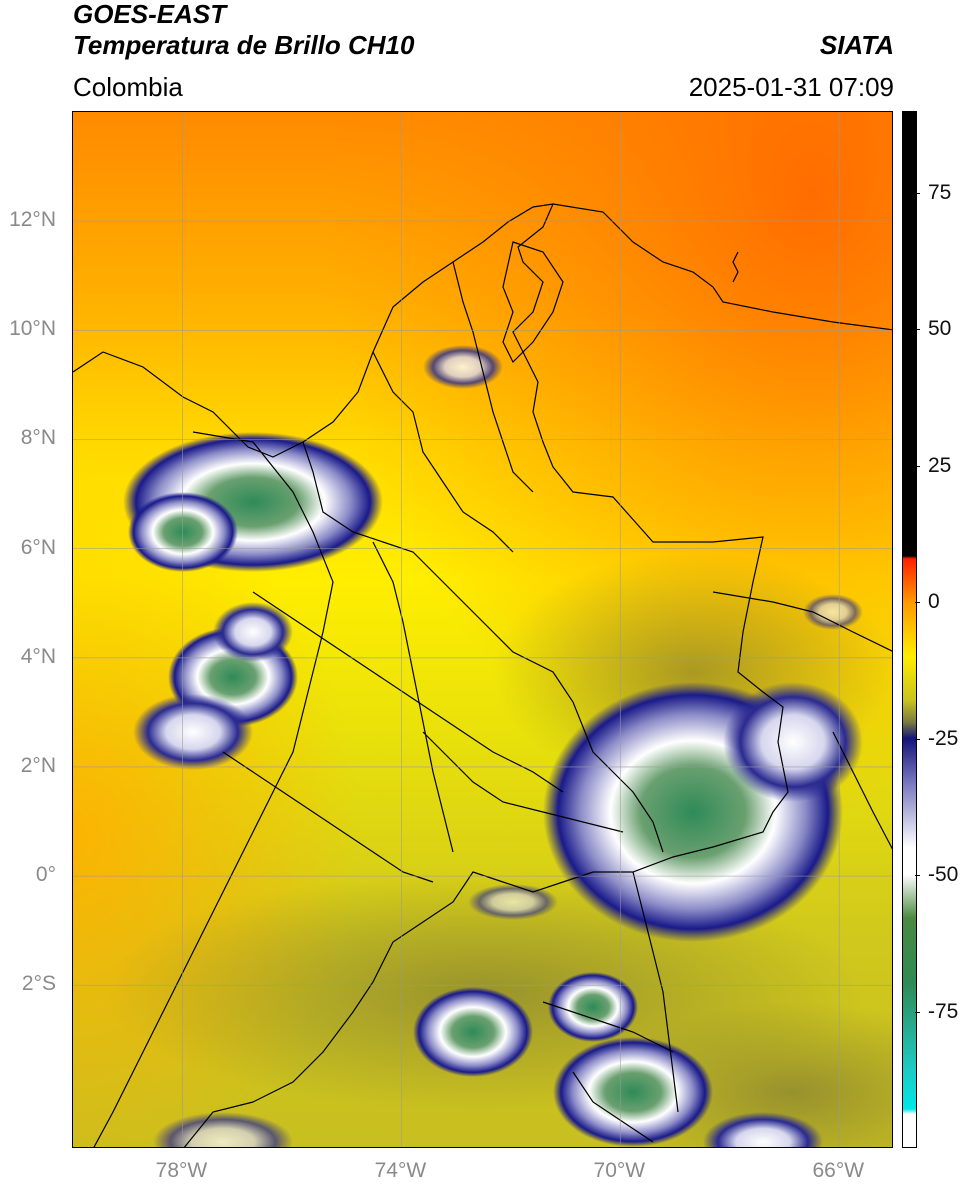 This screenshot has width=966, height=1190. Describe the element at coordinates (45, 875) in the screenshot. I see `lat-label: 0°` at that location.